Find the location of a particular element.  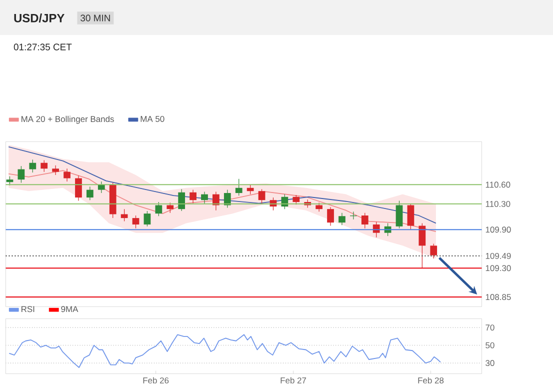

y-tick-label: 30 is located at coordinates (490, 363).